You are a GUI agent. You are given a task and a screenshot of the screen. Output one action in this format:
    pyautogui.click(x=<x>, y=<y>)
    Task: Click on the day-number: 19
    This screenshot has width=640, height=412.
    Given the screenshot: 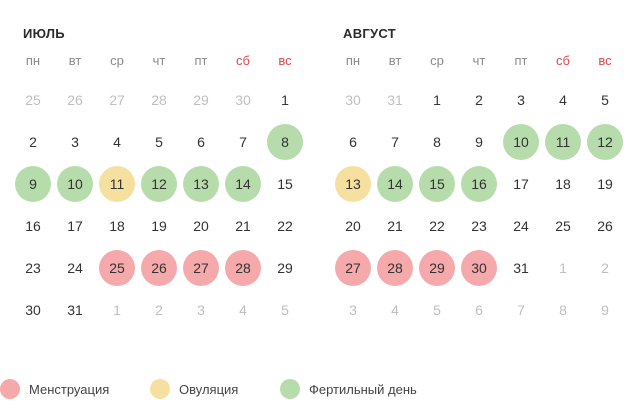 What is the action you would take?
    pyautogui.click(x=605, y=184)
    